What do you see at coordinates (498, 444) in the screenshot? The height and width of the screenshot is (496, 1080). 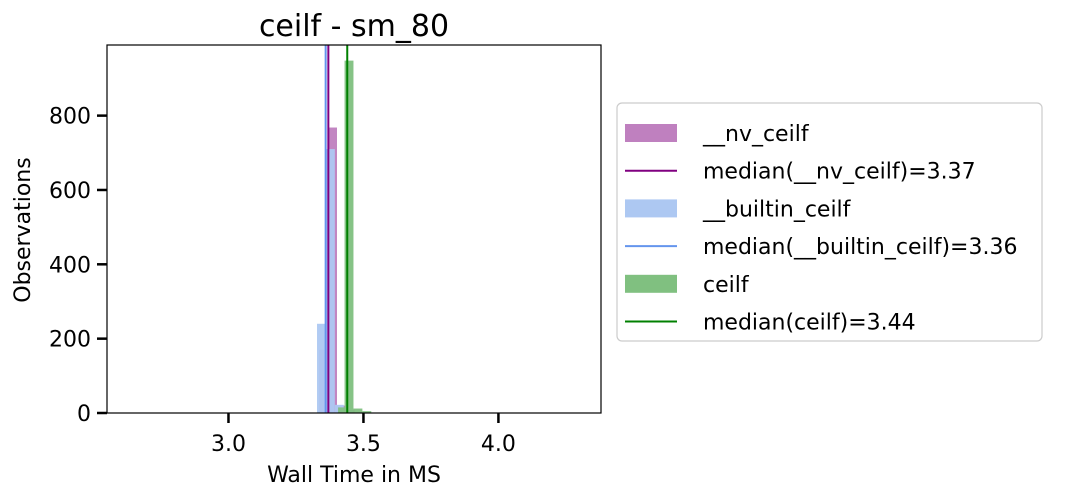 I see `x-tick-label-2: 4.0` at bounding box center [498, 444].